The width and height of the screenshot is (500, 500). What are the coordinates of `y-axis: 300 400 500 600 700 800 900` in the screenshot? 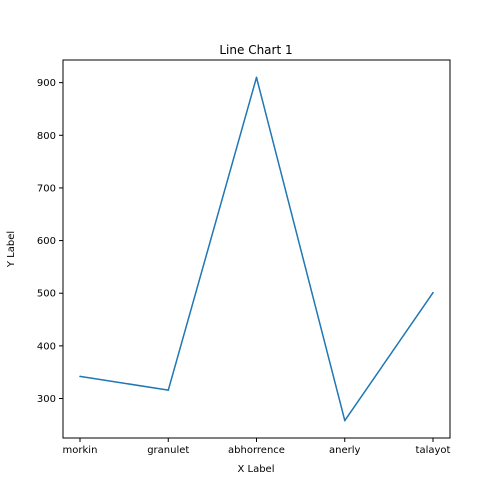 It's located at (50, 241).